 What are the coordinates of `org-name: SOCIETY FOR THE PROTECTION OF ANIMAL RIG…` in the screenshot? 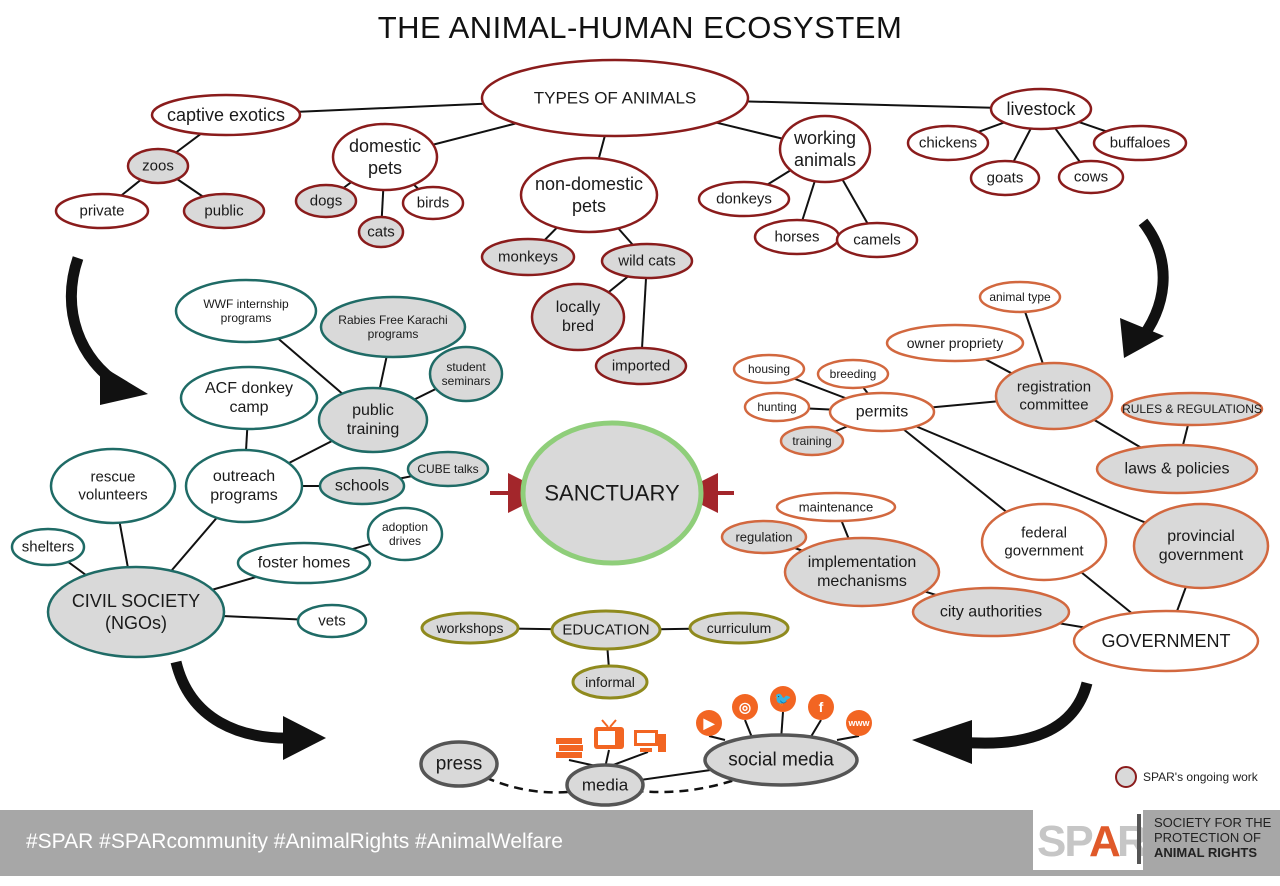 It's located at (1212, 837).